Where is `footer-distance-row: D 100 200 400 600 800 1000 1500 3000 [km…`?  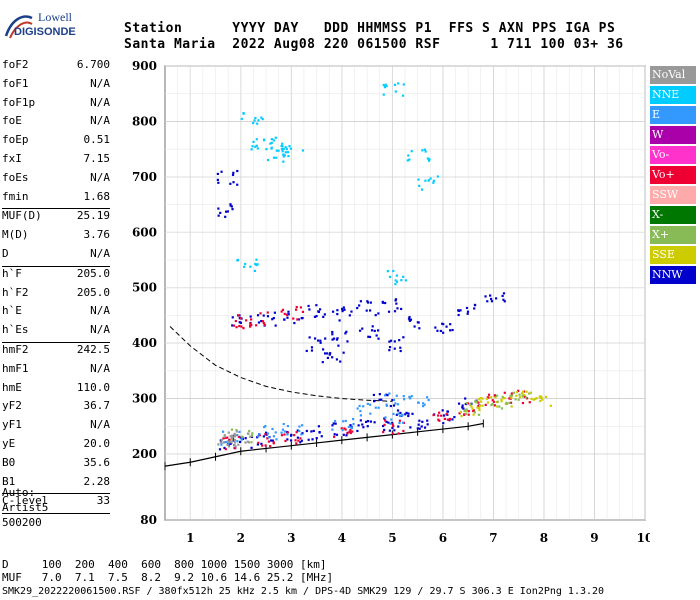 footer-distance-row: D 100 200 400 600 800 1000 1500 3000 [km… is located at coordinates (164, 564).